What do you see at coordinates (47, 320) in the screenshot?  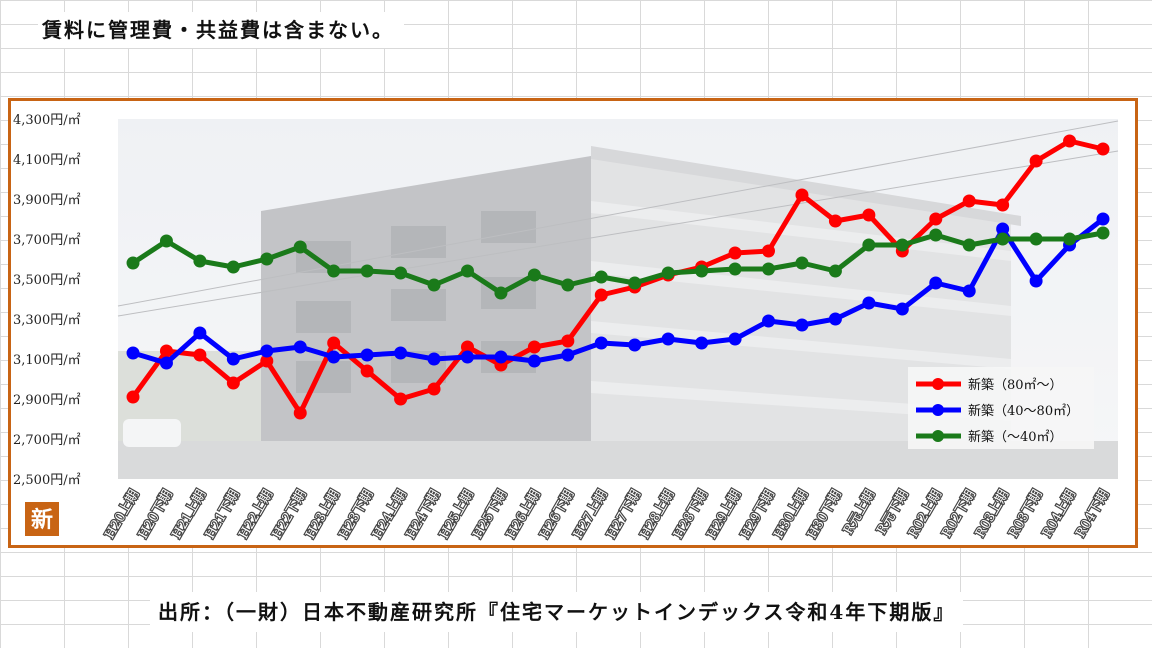 I see `y-tick-label: 3,300円/㎡` at bounding box center [47, 320].